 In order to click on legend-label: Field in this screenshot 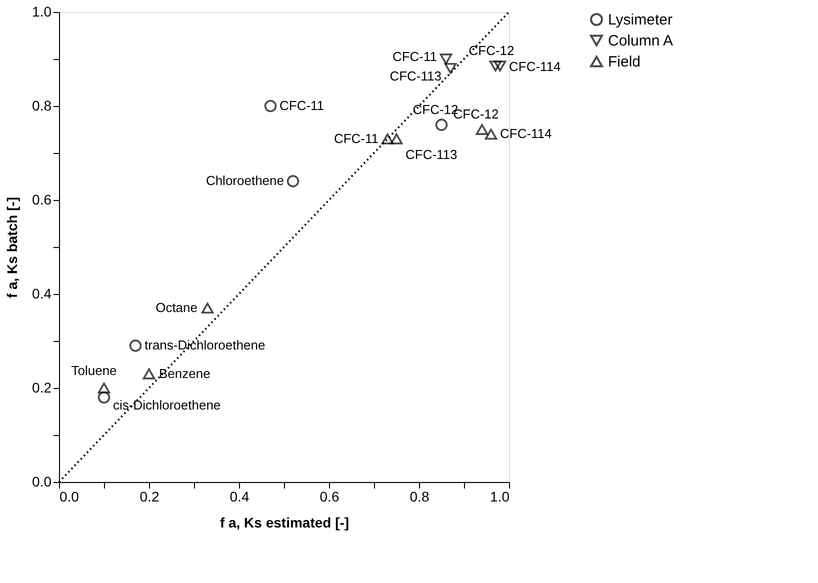, I will do `click(624, 62)`.